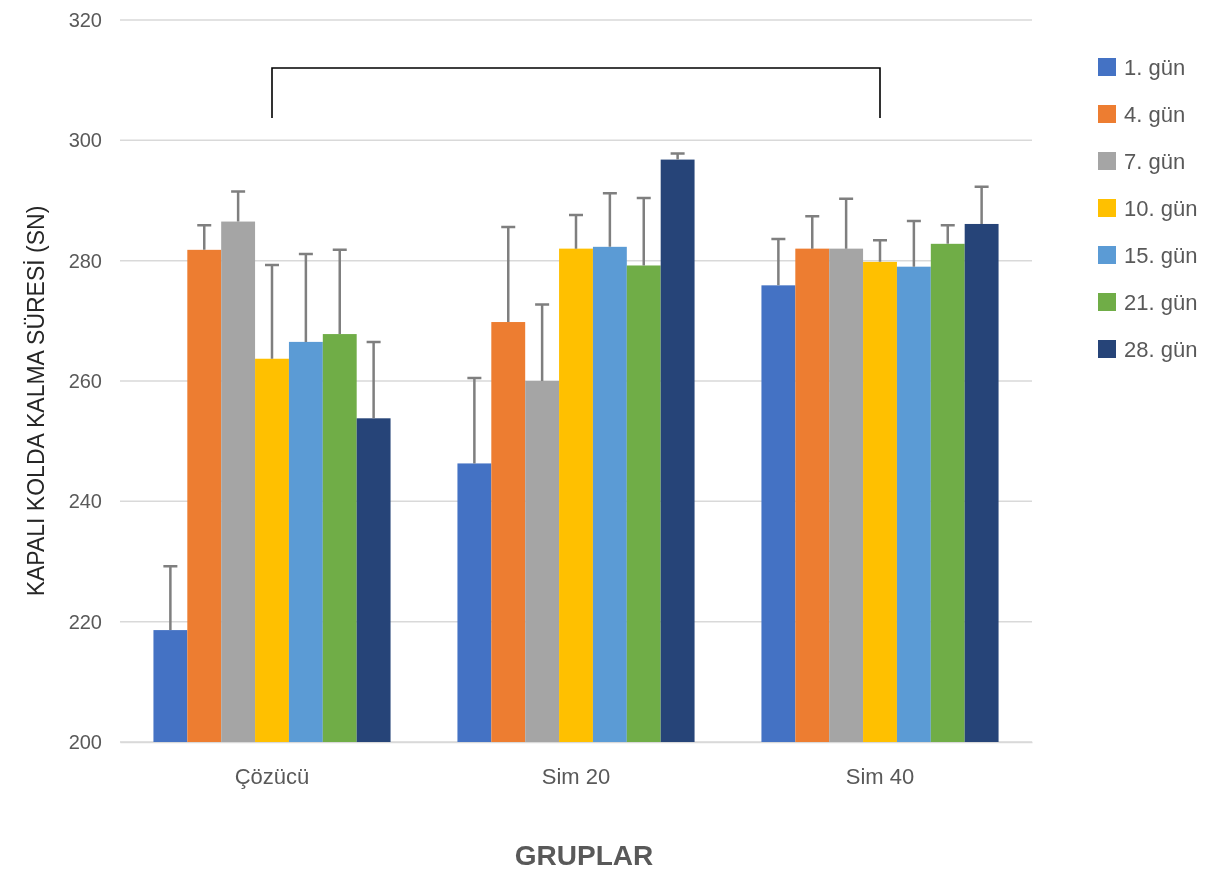 This screenshot has width=1232, height=870. What do you see at coordinates (1161, 302) in the screenshot?
I see `legend-label: 21. gün` at bounding box center [1161, 302].